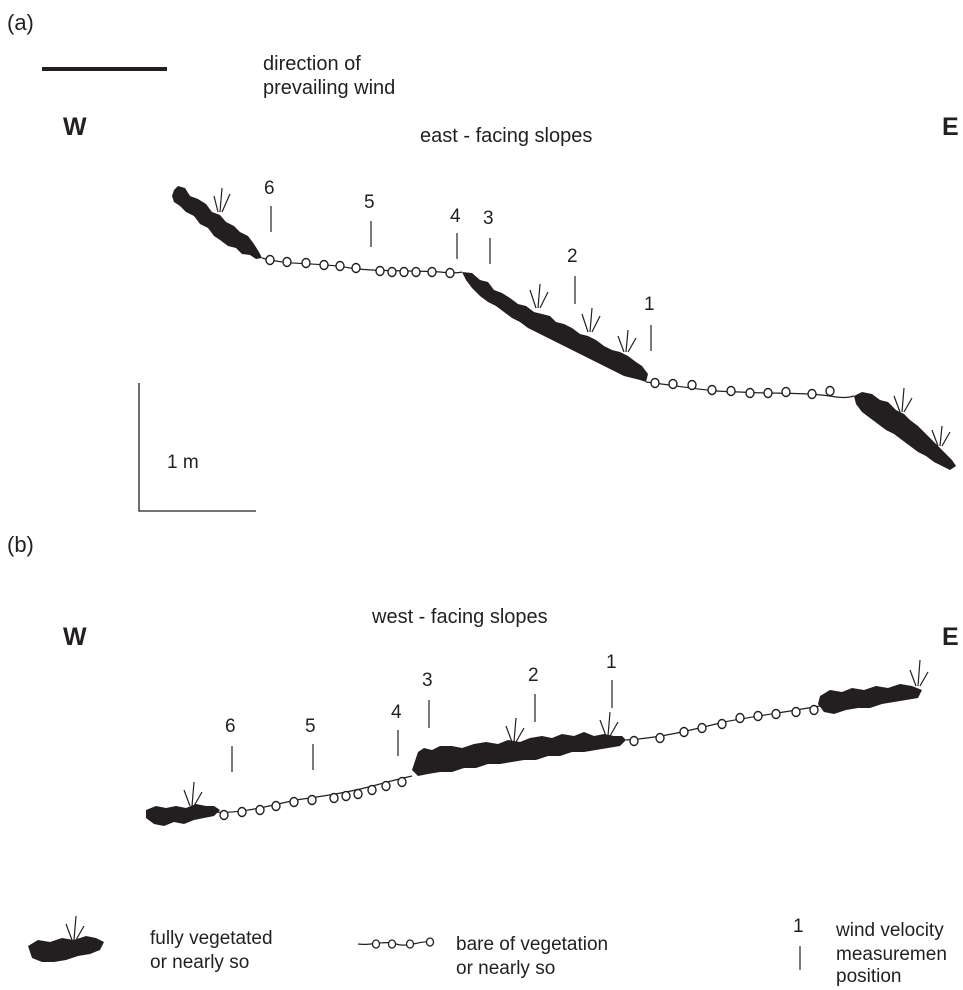 This screenshot has width=963, height=990. What do you see at coordinates (950, 637) in the screenshot?
I see `panel-b-east-label: E` at bounding box center [950, 637].